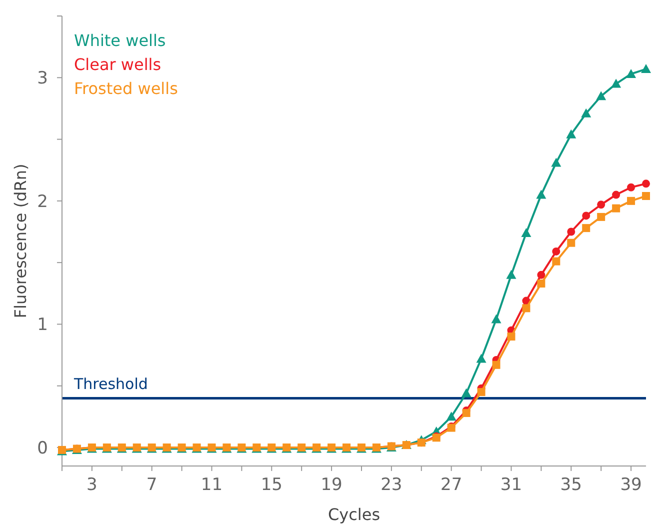 This screenshot has width=661, height=531. What do you see at coordinates (211, 485) in the screenshot?
I see `x-tick-label: 11` at bounding box center [211, 485].